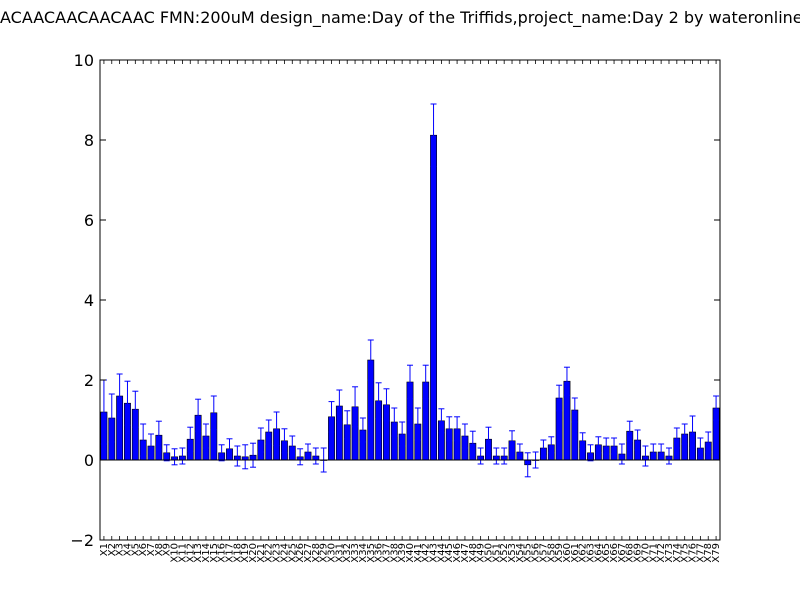 The width and height of the screenshot is (800, 600). What do you see at coordinates (284, 441) in the screenshot?
I see `error-bar-X24` at bounding box center [284, 441].